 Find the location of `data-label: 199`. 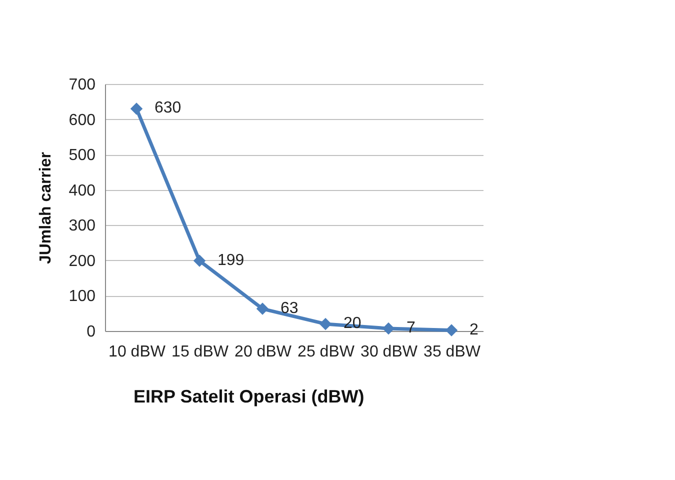

data-label: 199 is located at coordinates (231, 260).